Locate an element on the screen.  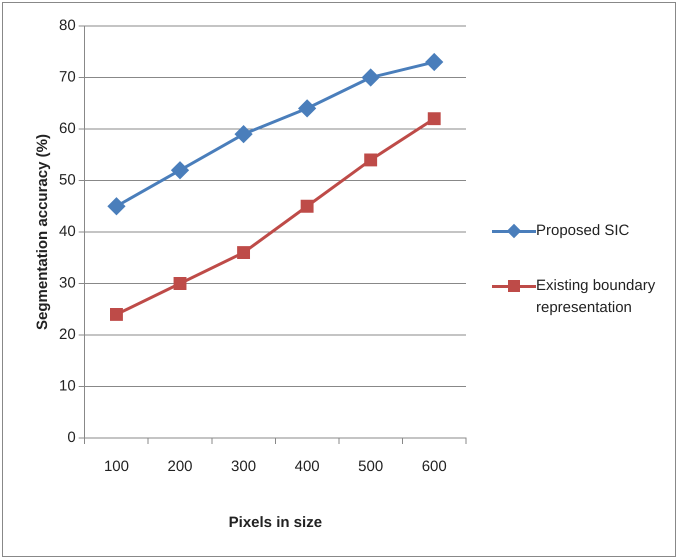
x-tick-label: 100 is located at coordinates (116, 467).